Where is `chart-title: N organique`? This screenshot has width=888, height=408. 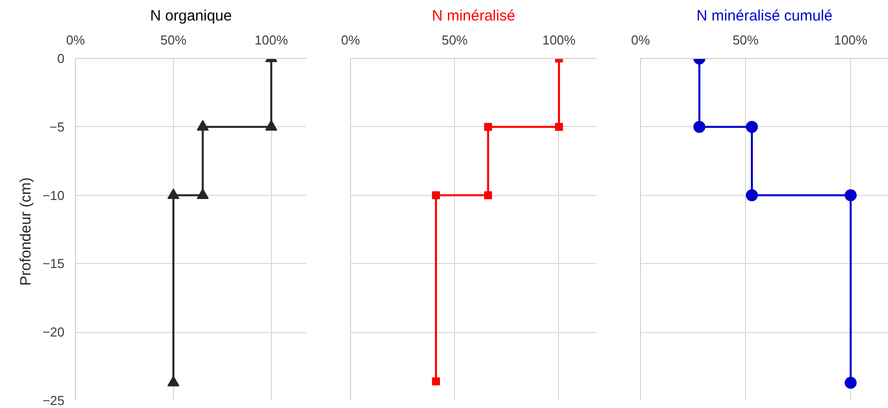 chart-title: N organique is located at coordinates (191, 16).